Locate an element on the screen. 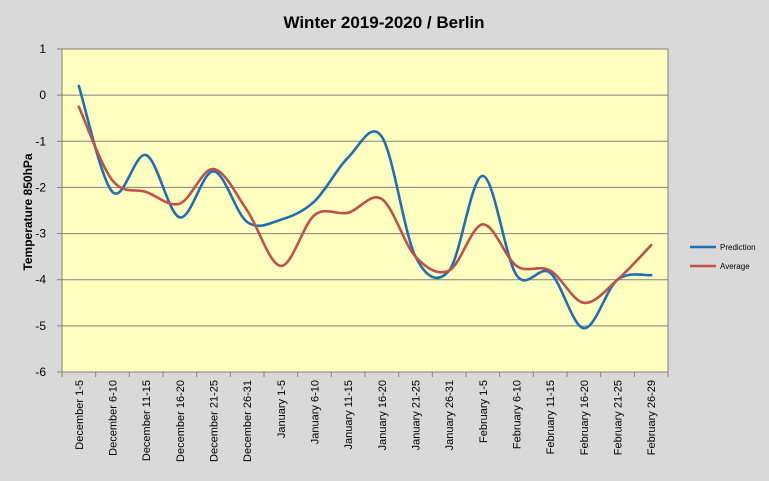 The width and height of the screenshot is (769, 481). y-axis-label: Temperature 850hPa is located at coordinates (28, 211).